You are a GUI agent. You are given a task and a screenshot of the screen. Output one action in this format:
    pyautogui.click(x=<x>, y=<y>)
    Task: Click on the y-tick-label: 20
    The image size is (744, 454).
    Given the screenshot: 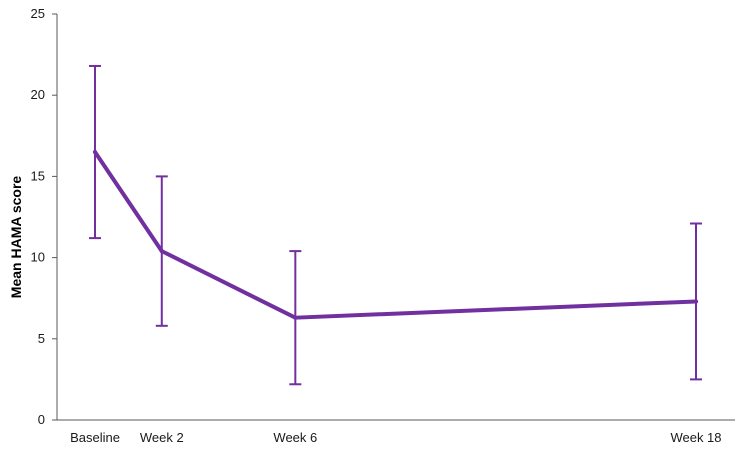 What is the action you would take?
    pyautogui.click(x=38, y=94)
    